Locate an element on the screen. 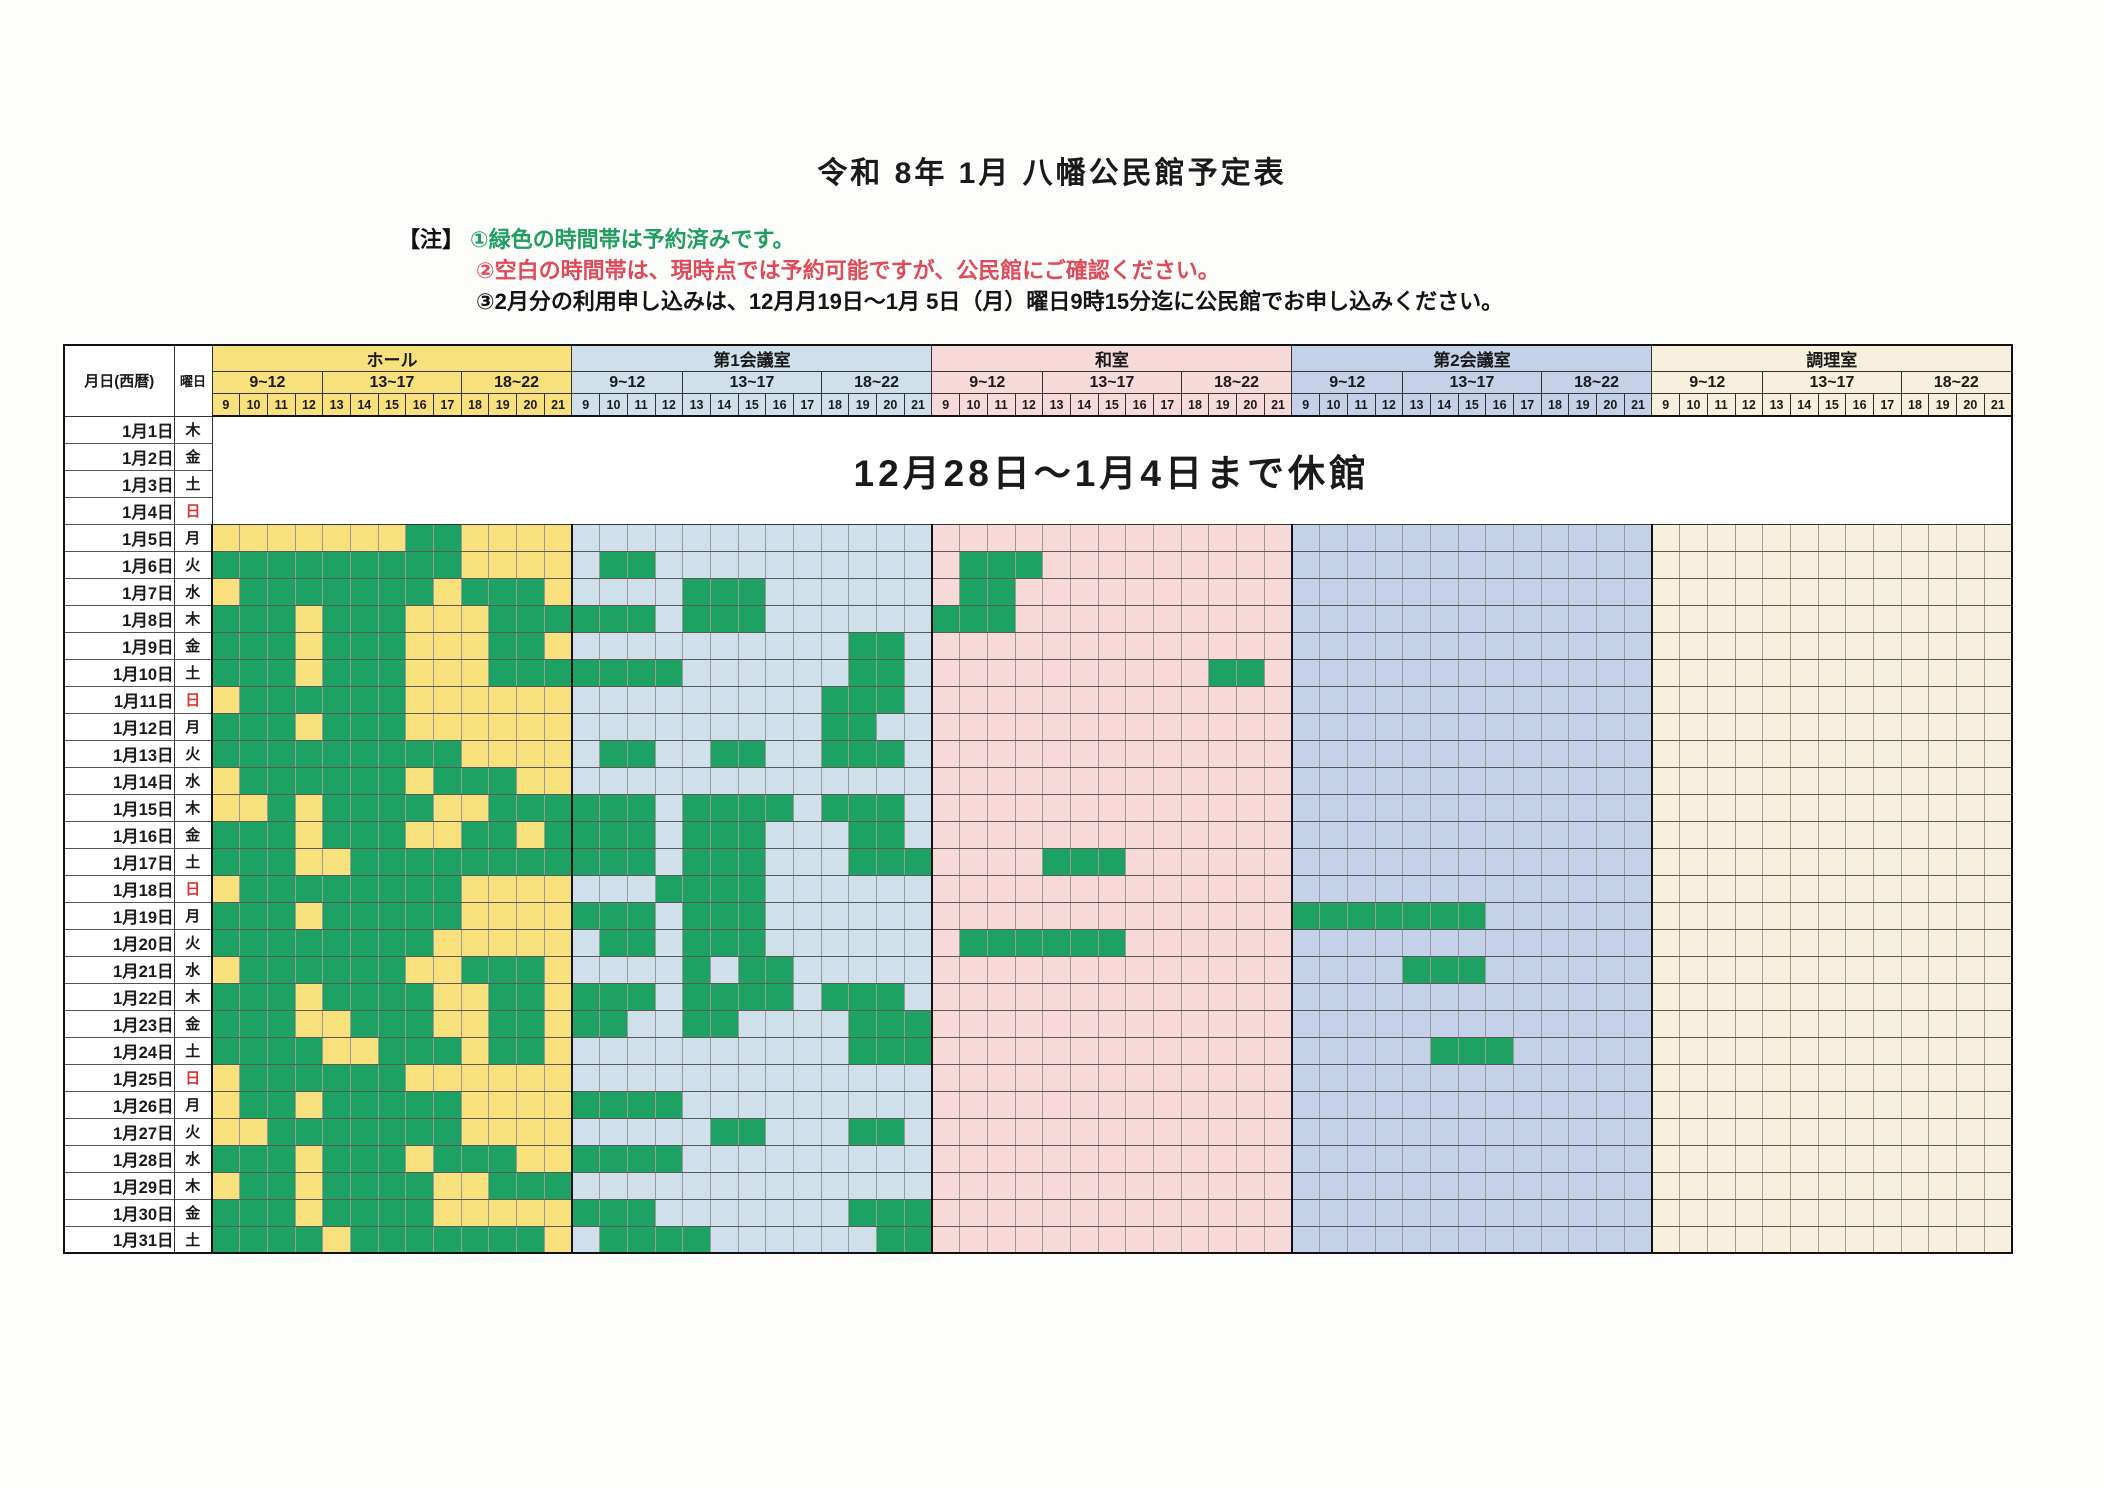 This screenshot has height=1488, width=2104. date-cell: 1月9日 is located at coordinates (119, 645).